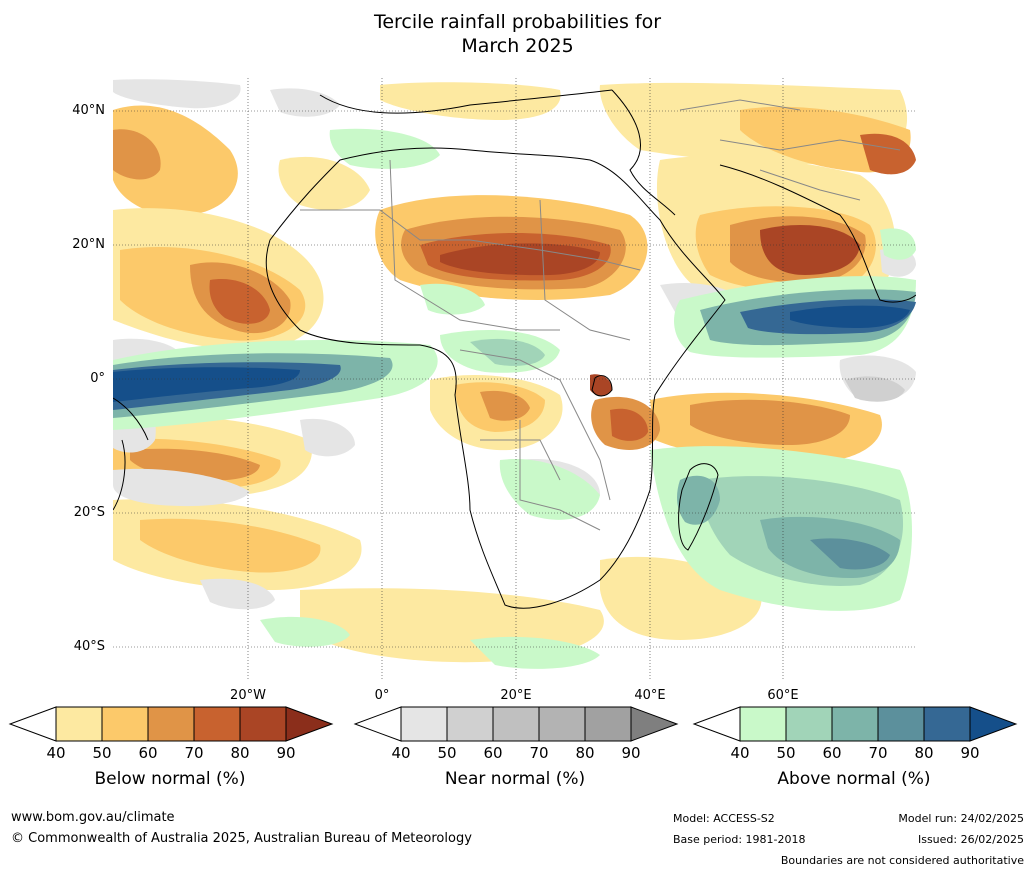  What do you see at coordinates (286, 753) in the screenshot?
I see `colorbar-below-tick: 90` at bounding box center [286, 753].